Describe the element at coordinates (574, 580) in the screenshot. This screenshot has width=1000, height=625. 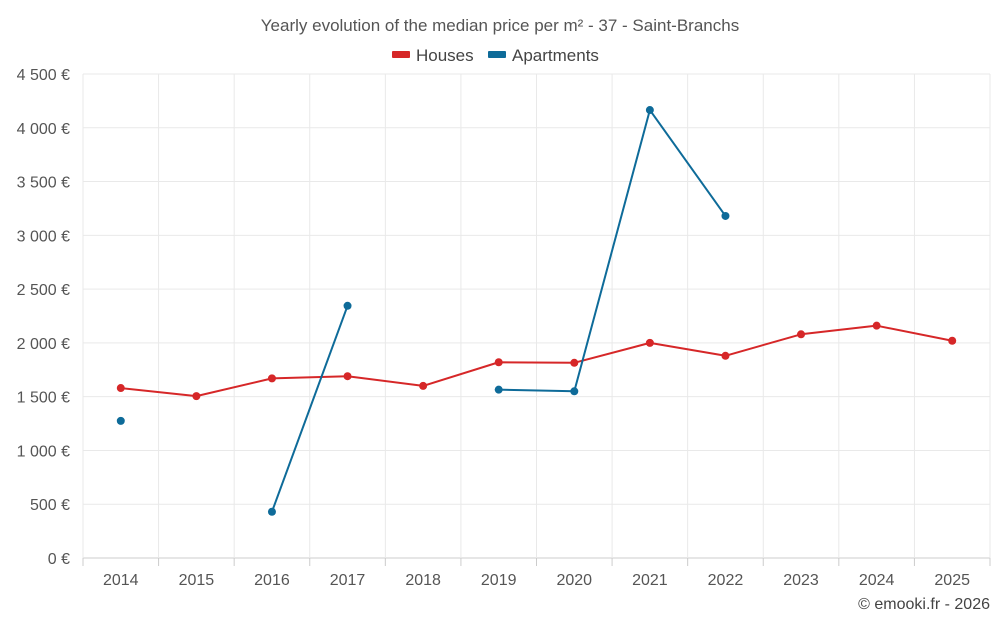
I see `x-tick-label: 2020` at that location.